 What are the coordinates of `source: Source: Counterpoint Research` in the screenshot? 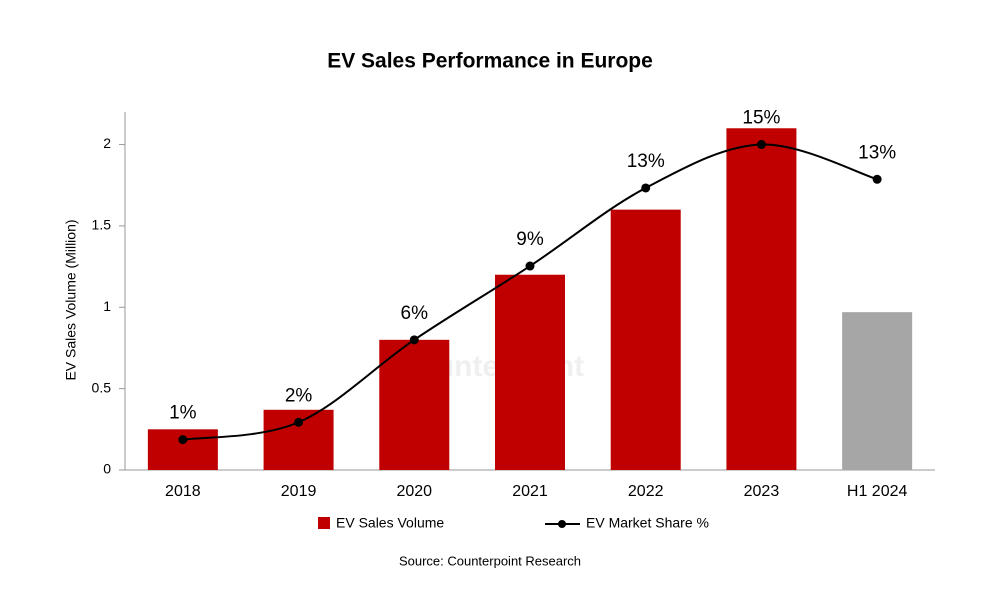 It's located at (490, 560).